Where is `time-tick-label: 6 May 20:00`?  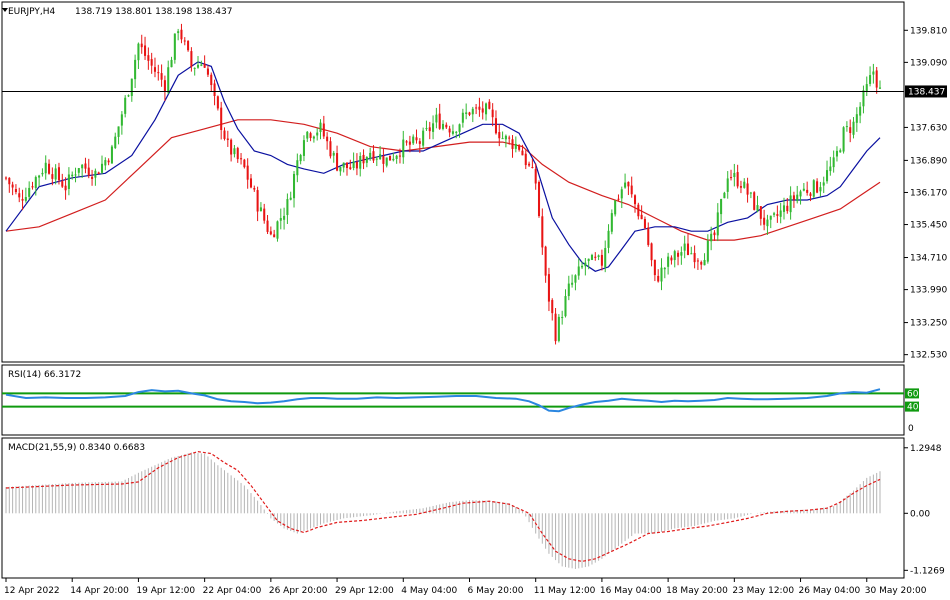
time-tick-label: 6 May 20:00 is located at coordinates (495, 591).